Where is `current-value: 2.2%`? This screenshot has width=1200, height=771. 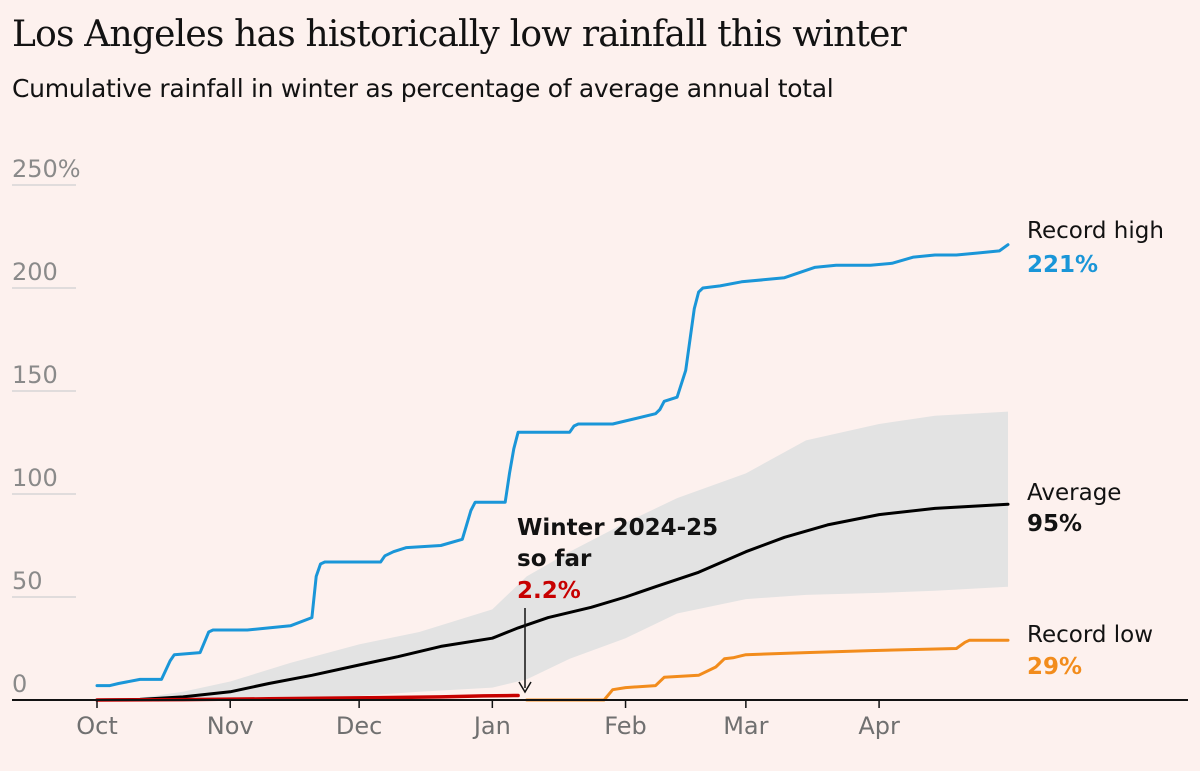
current-value: 2.2% is located at coordinates (549, 591).